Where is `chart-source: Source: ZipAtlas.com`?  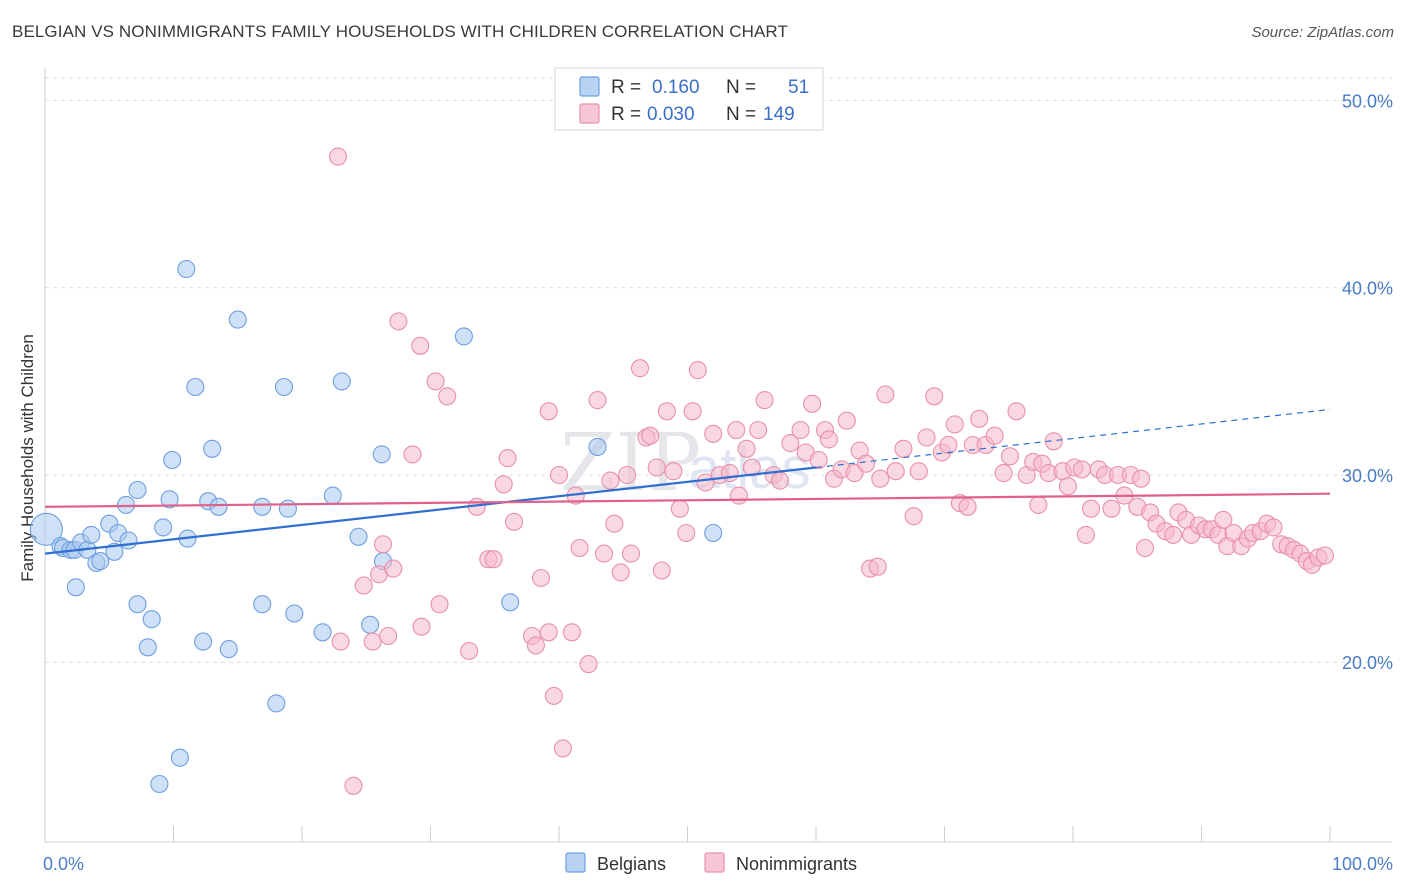 chart-source: Source: ZipAtlas.com is located at coordinates (1322, 32).